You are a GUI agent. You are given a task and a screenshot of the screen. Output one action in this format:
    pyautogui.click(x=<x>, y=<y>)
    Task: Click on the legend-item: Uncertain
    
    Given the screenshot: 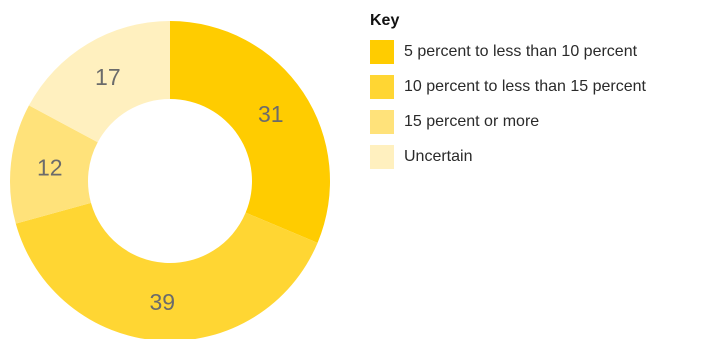 What is the action you would take?
    pyautogui.click(x=508, y=157)
    